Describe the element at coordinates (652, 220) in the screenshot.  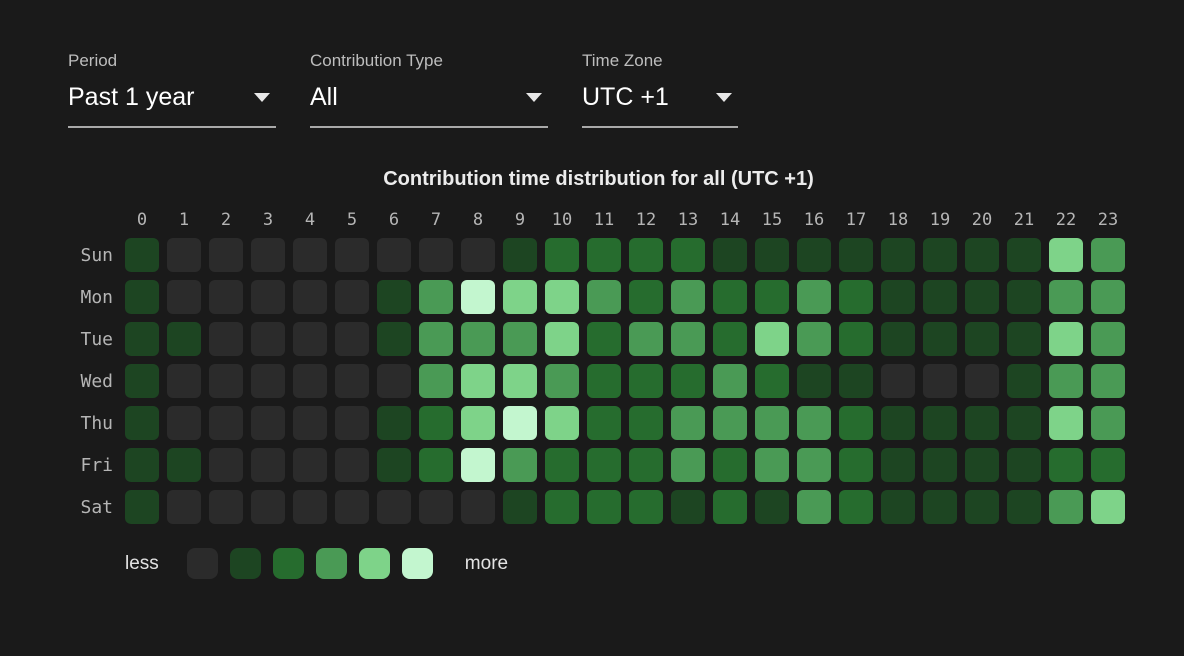
I see `hour-labels-row: 0 1 2 3 4 5 6 7 8 9 10 11 12 13 14 15 16 17 18 19 20 21 22 23` at that location.